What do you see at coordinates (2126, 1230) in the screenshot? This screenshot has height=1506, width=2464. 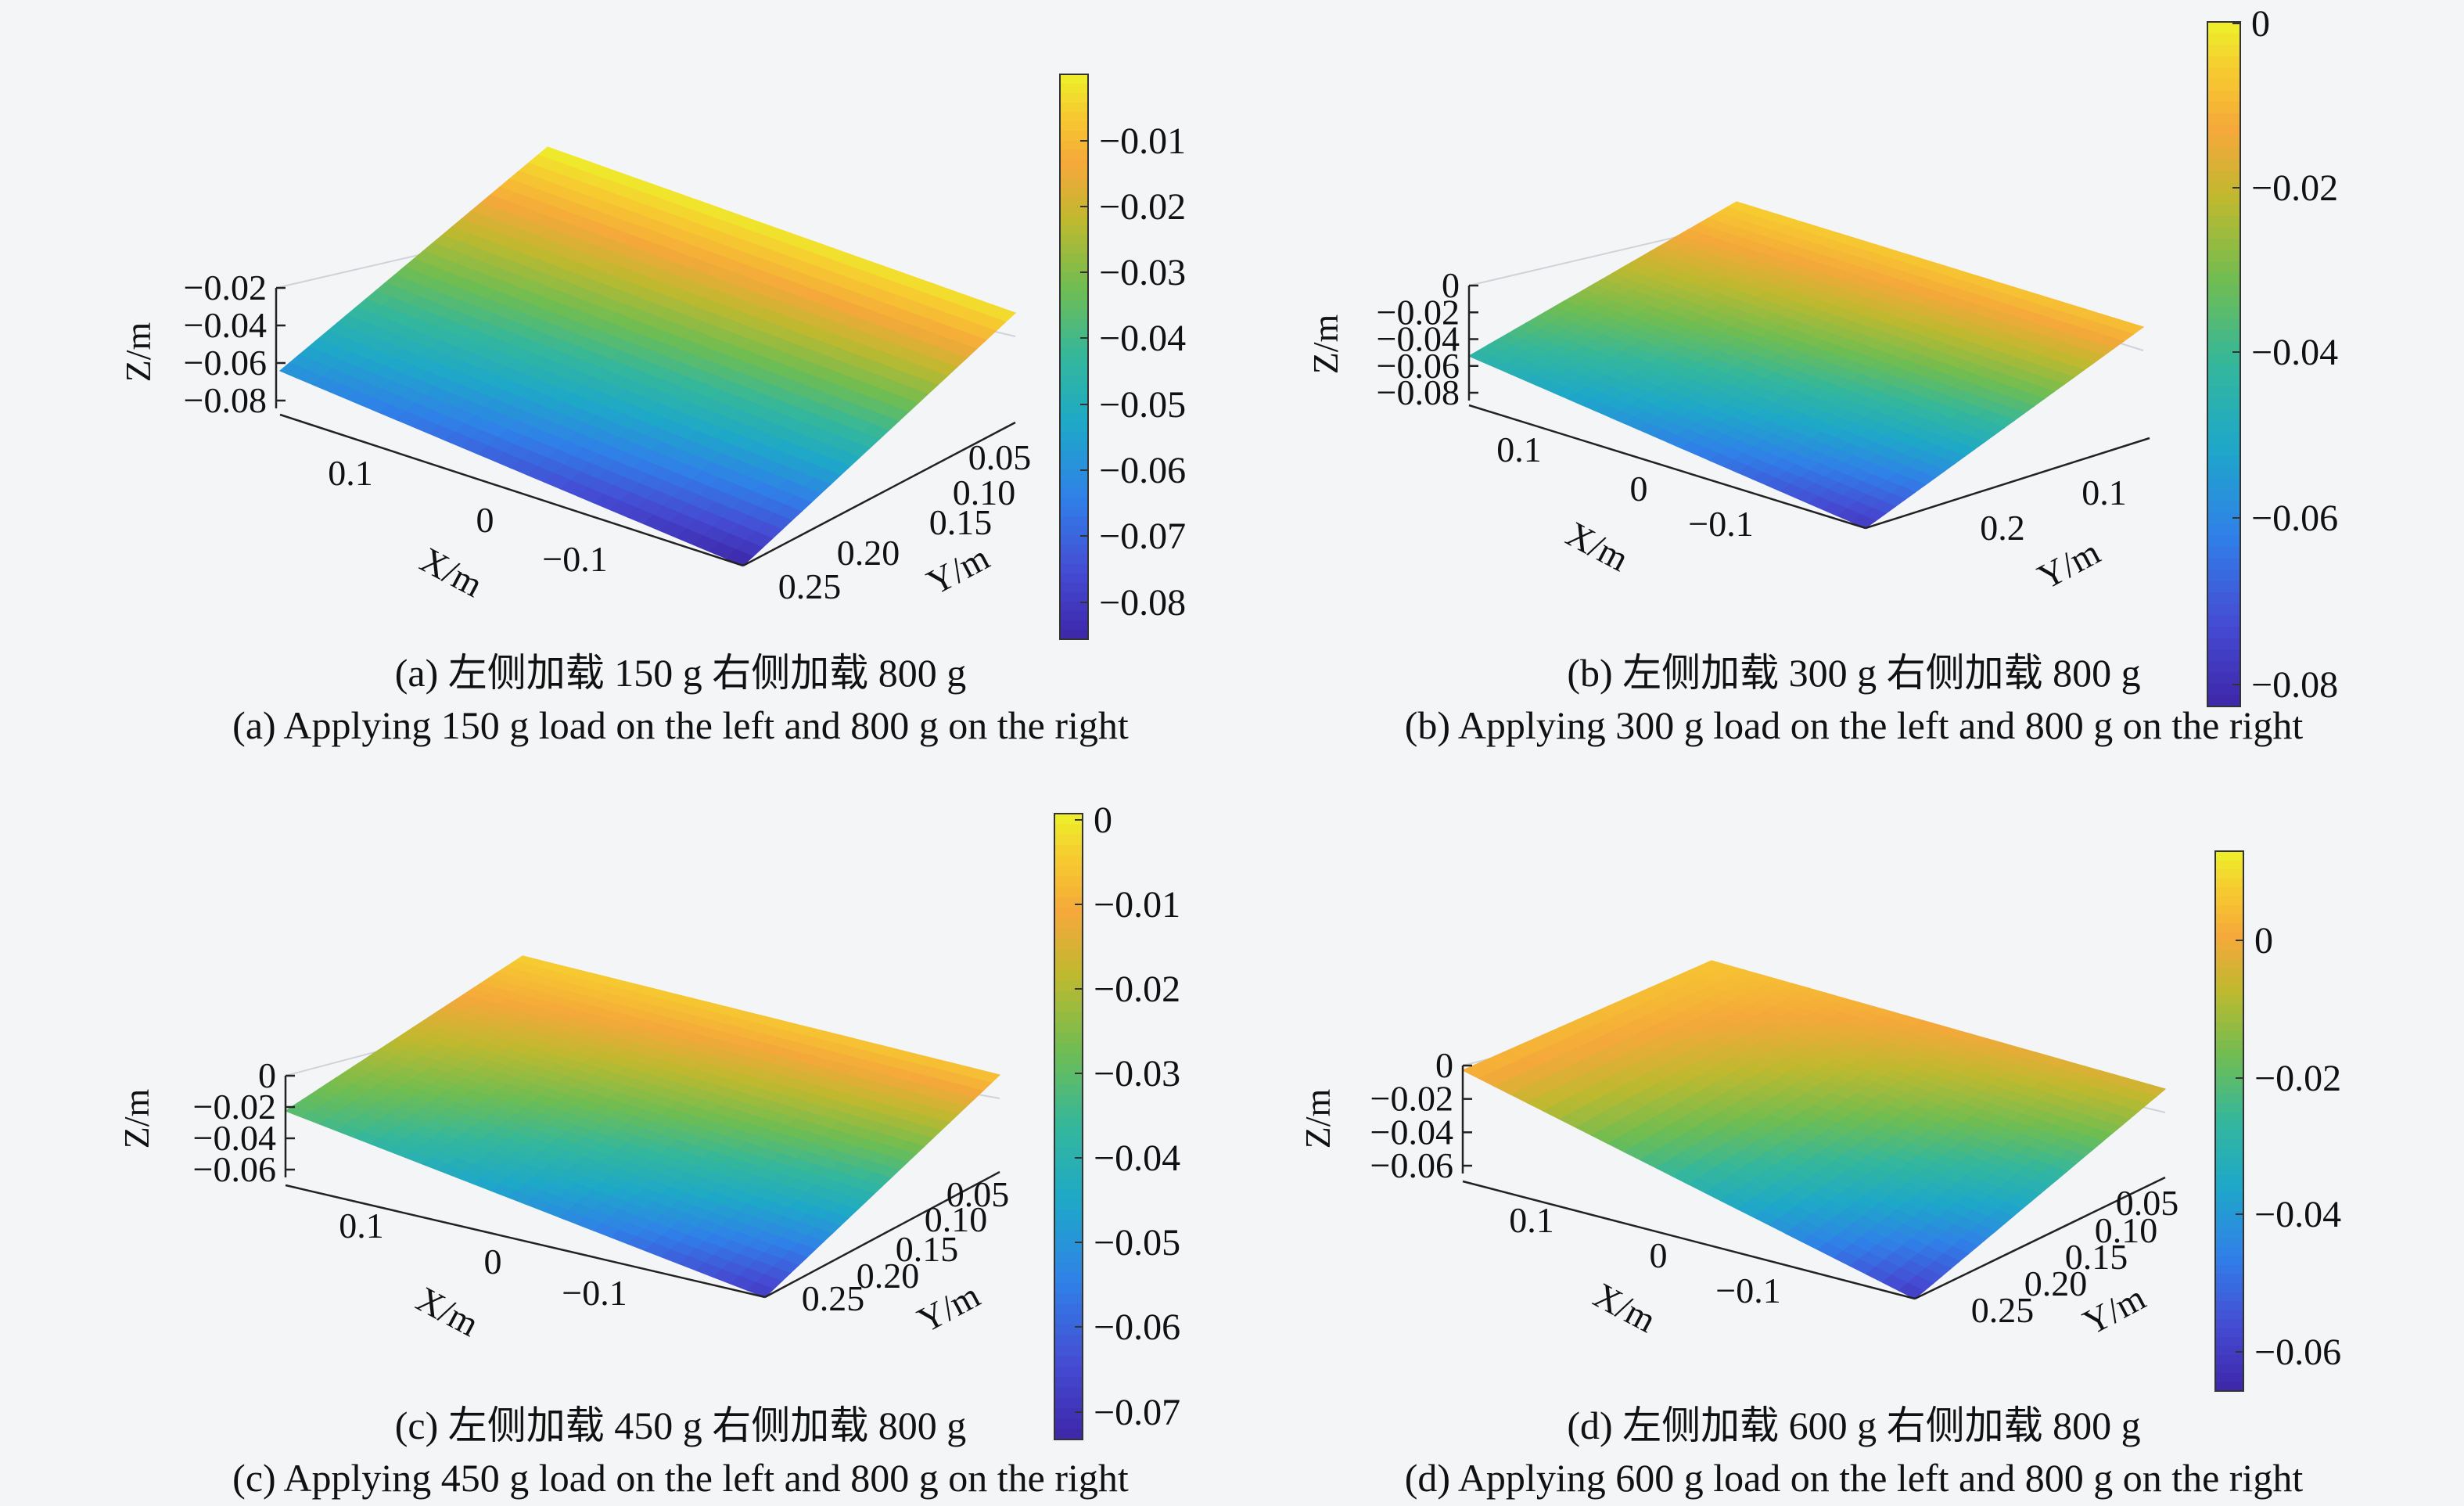 I see `y-tick-label: 0.10` at bounding box center [2126, 1230].